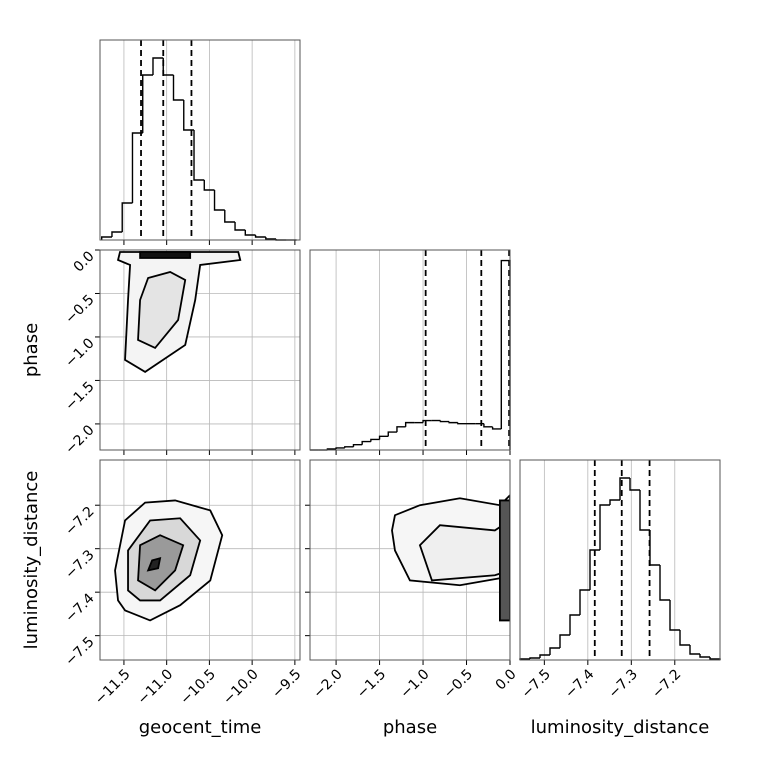 This screenshot has height=760, width=760. Describe the element at coordinates (79, 352) in the screenshot. I see `y-tick-label: −1.0` at that location.